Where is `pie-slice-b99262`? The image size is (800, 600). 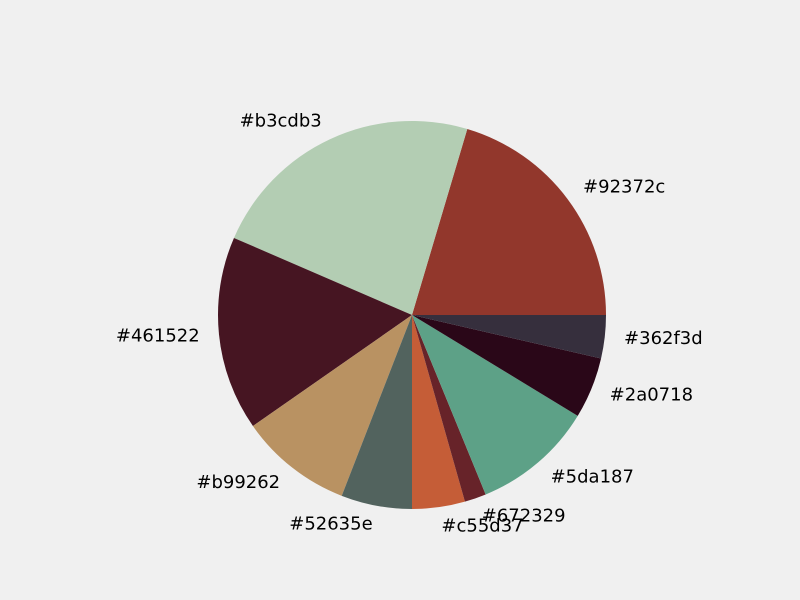 pie-slice-b99262 is located at coordinates (332, 405).